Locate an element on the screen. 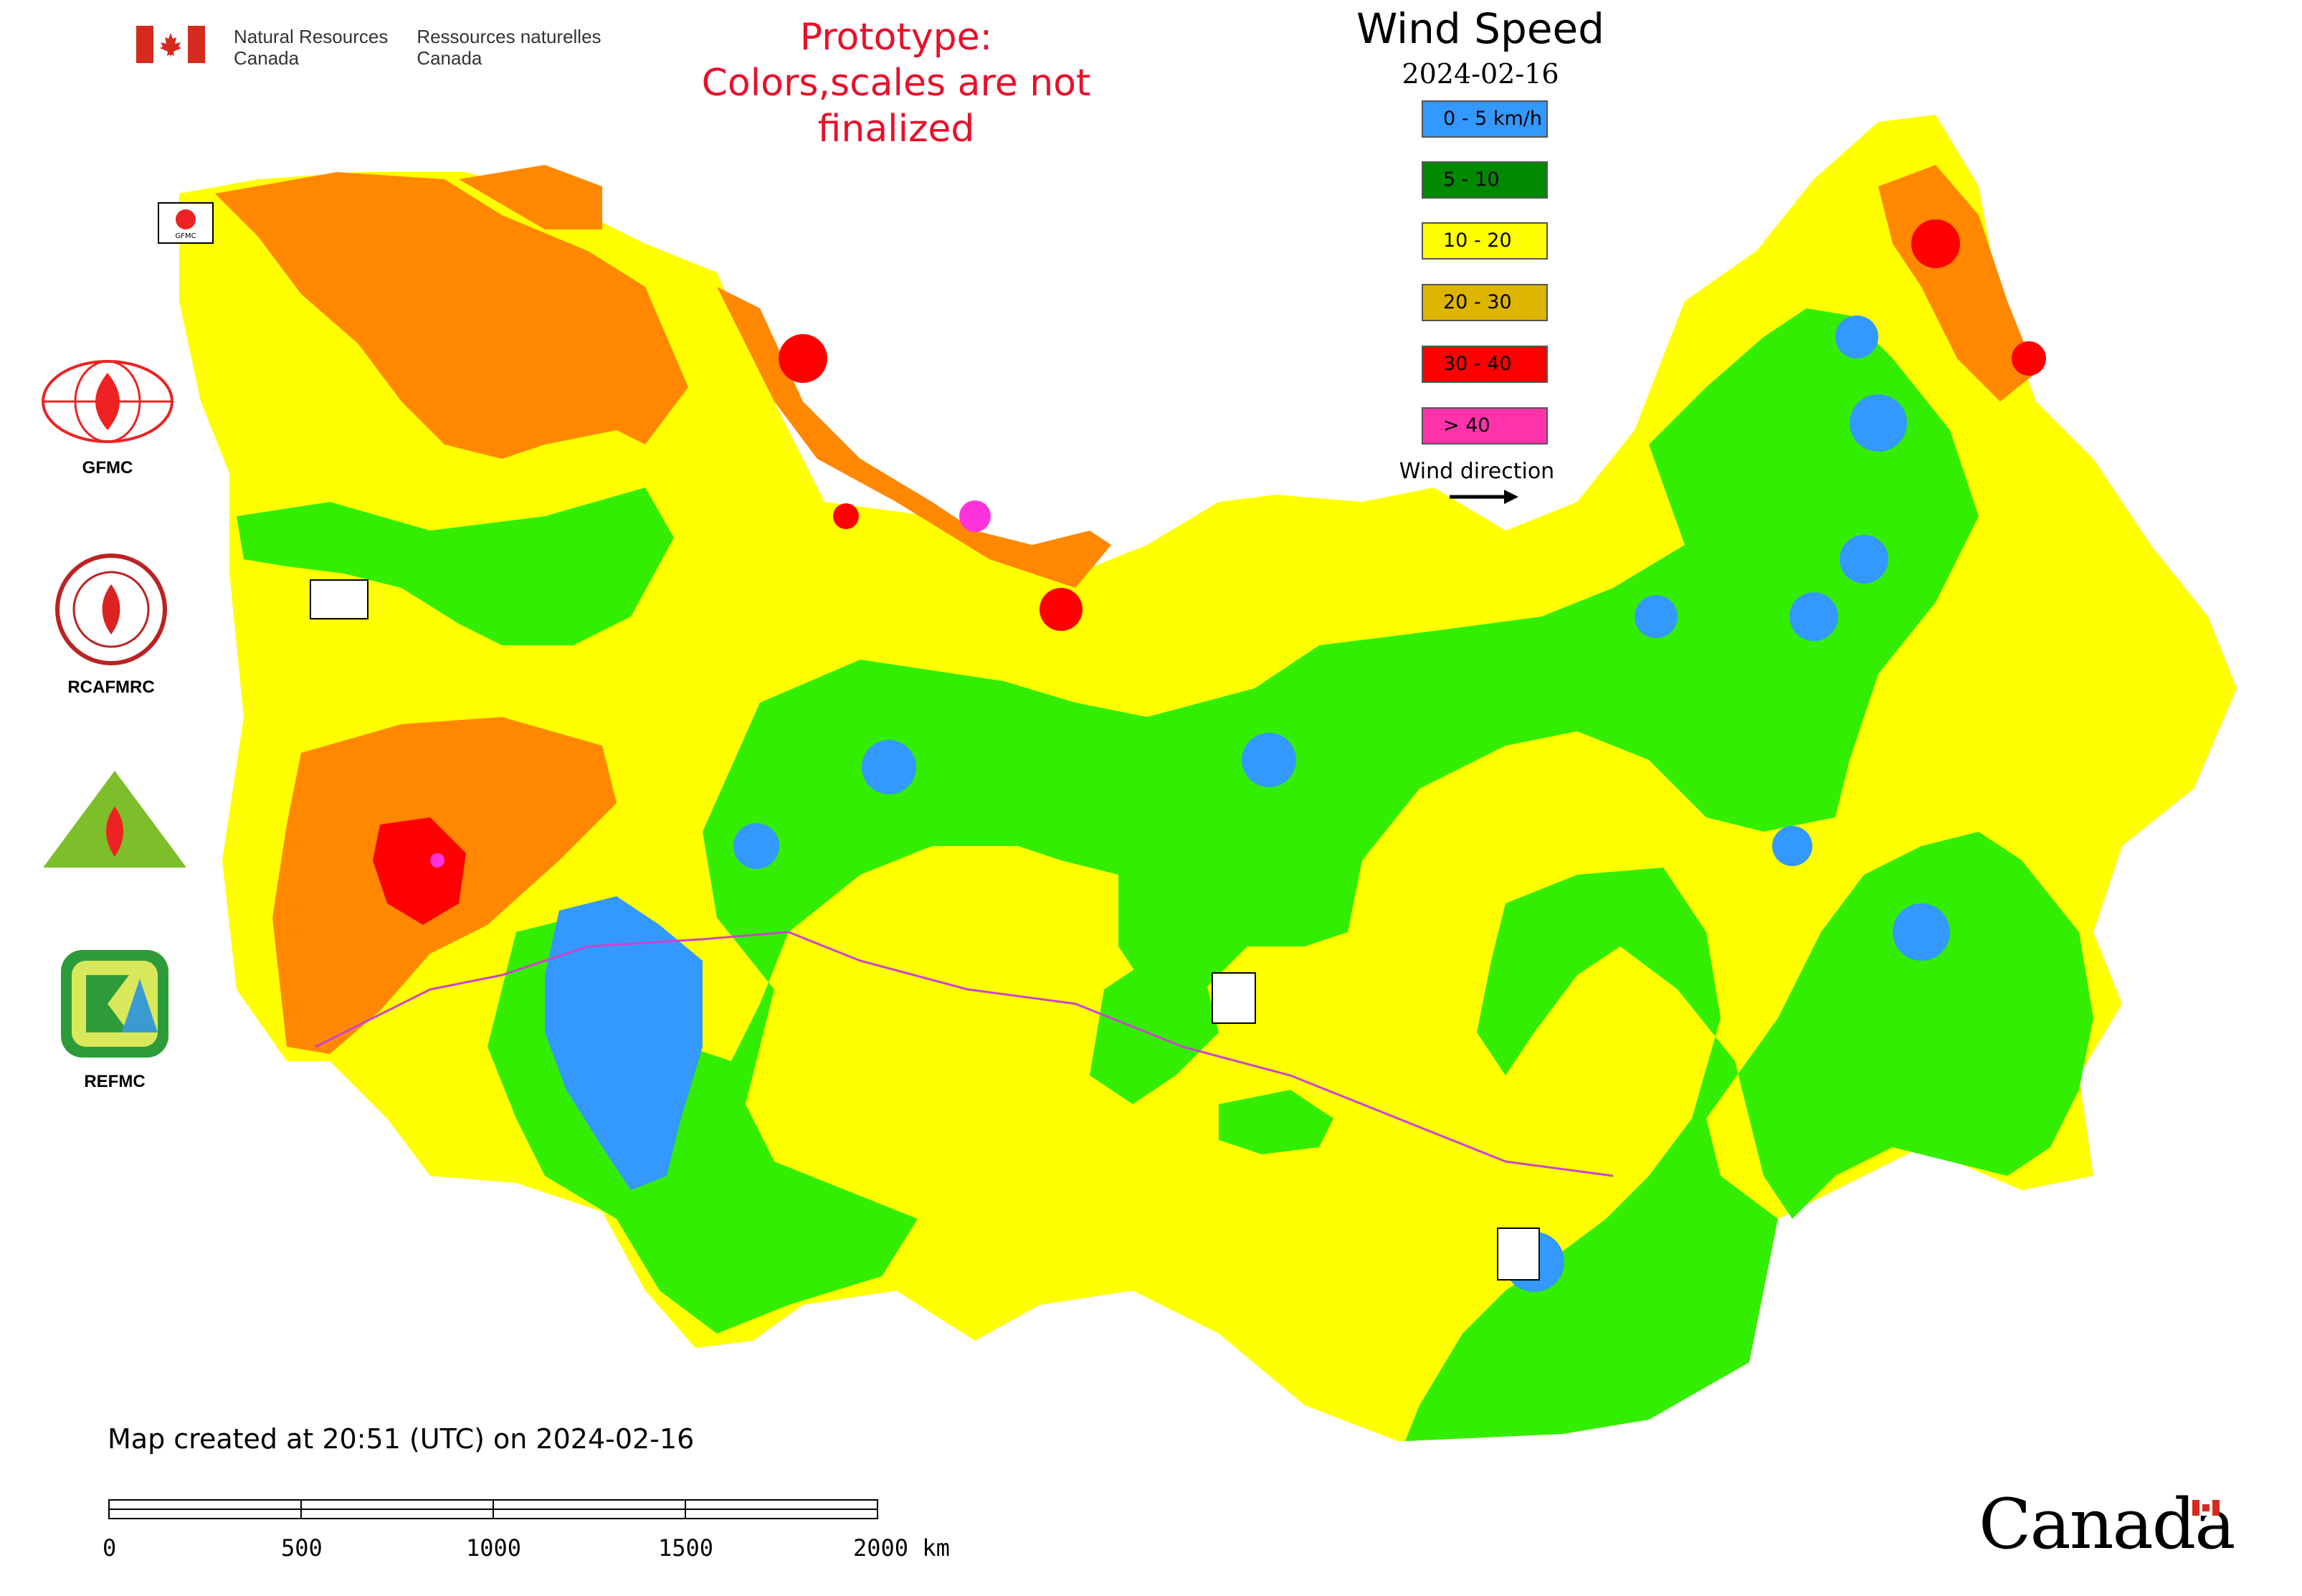 Image resolution: width=2302 pixels, height=1596 pixels. gov-name-en: Natural Resources Canada is located at coordinates (311, 47).